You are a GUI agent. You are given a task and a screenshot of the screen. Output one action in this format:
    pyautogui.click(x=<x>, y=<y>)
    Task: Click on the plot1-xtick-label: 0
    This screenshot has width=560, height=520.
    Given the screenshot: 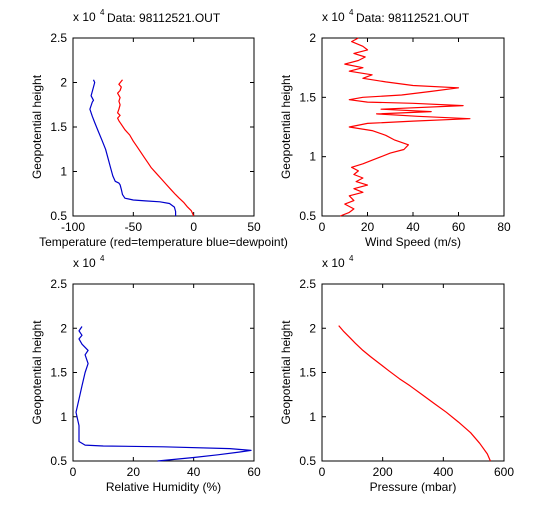 What is the action you would take?
    pyautogui.click(x=193, y=227)
    